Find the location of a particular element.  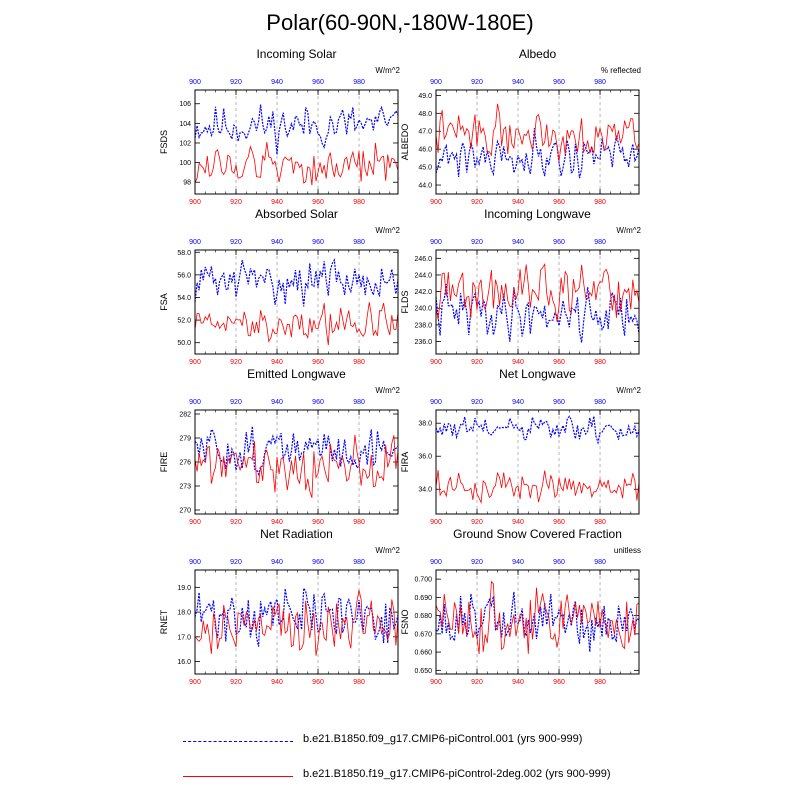

y-tick-label: 0.680 is located at coordinates (423, 616).